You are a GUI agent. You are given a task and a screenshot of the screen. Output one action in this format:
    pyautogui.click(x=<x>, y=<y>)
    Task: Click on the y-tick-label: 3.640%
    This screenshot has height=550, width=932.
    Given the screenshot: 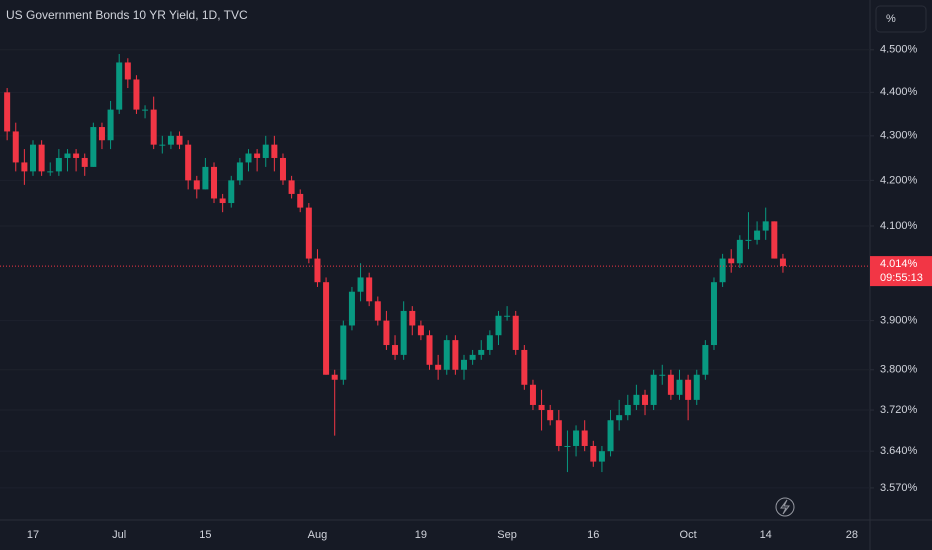 What is the action you would take?
    pyautogui.click(x=899, y=451)
    